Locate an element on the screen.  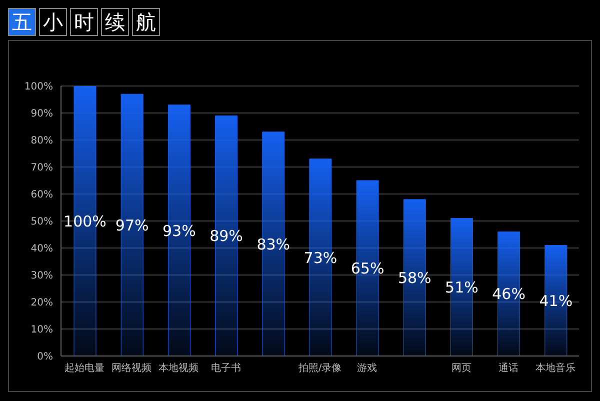
data-label: 58% is located at coordinates (415, 278).